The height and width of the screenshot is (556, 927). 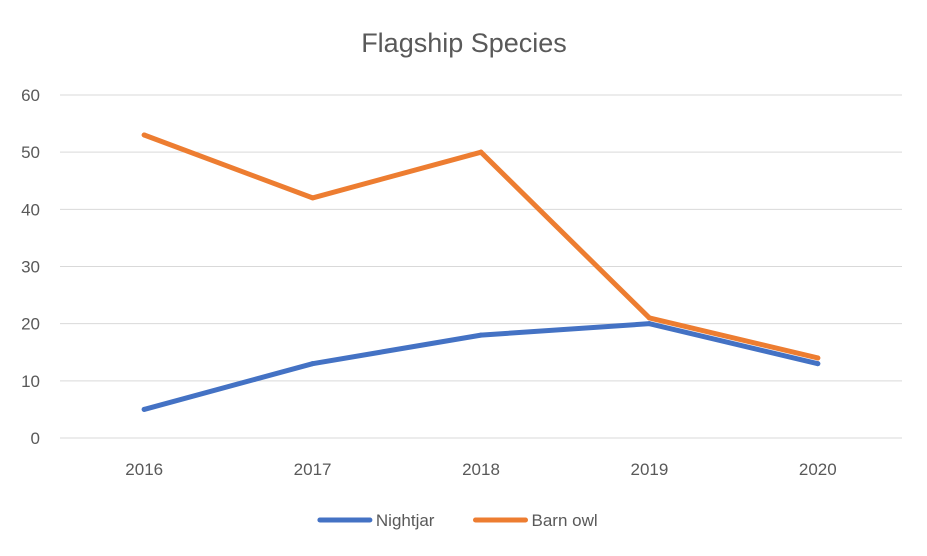 I want to click on y-tick-label: 40, so click(x=30, y=209).